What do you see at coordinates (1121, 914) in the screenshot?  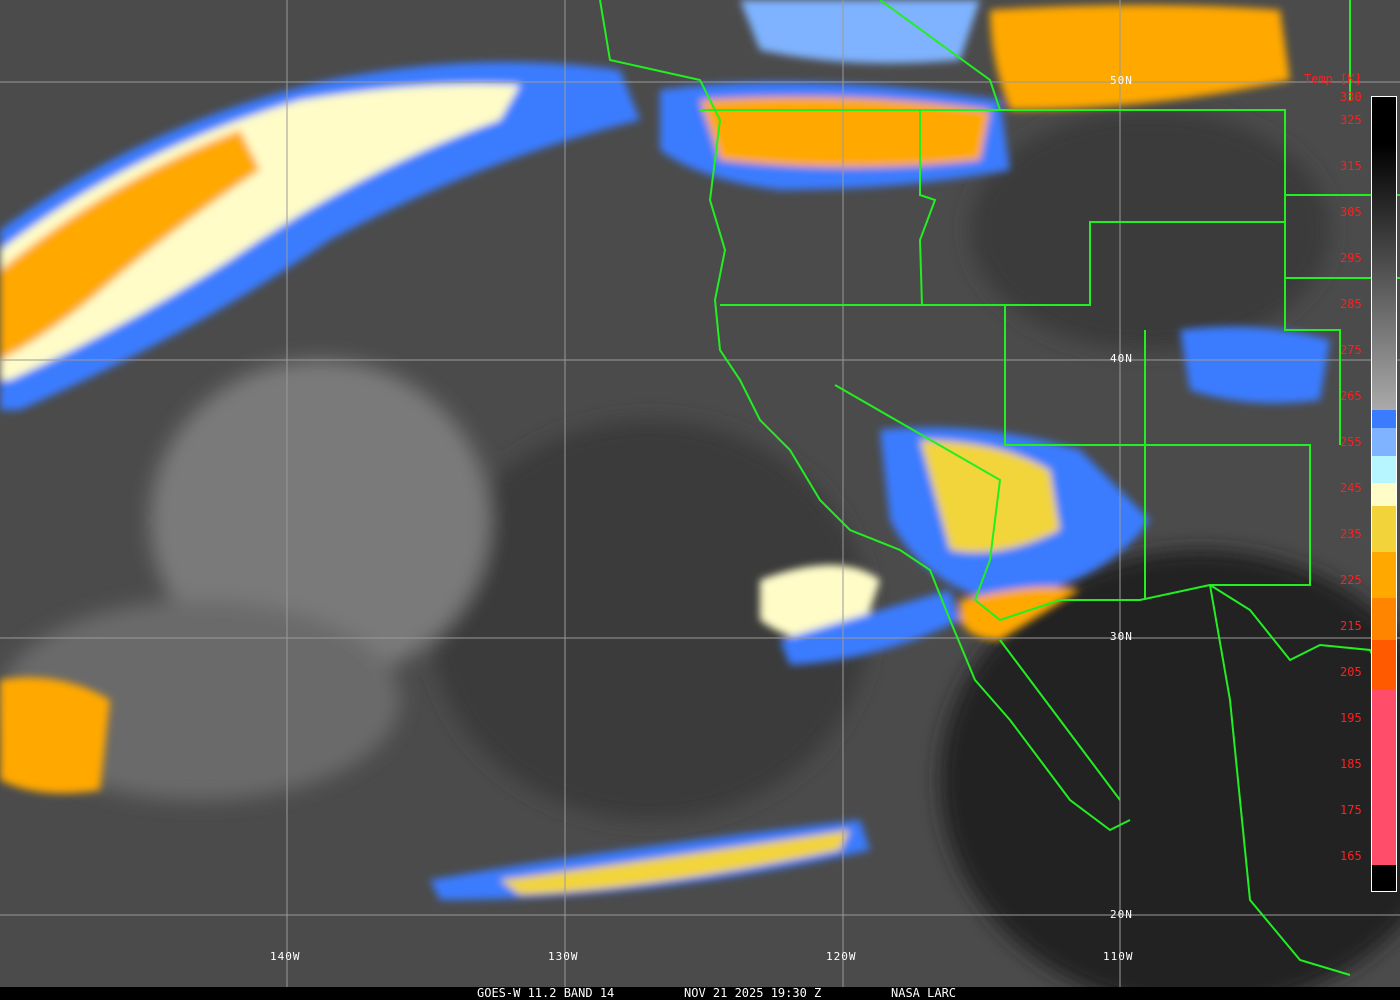 I see `lat-label-20n: 20N` at bounding box center [1121, 914].